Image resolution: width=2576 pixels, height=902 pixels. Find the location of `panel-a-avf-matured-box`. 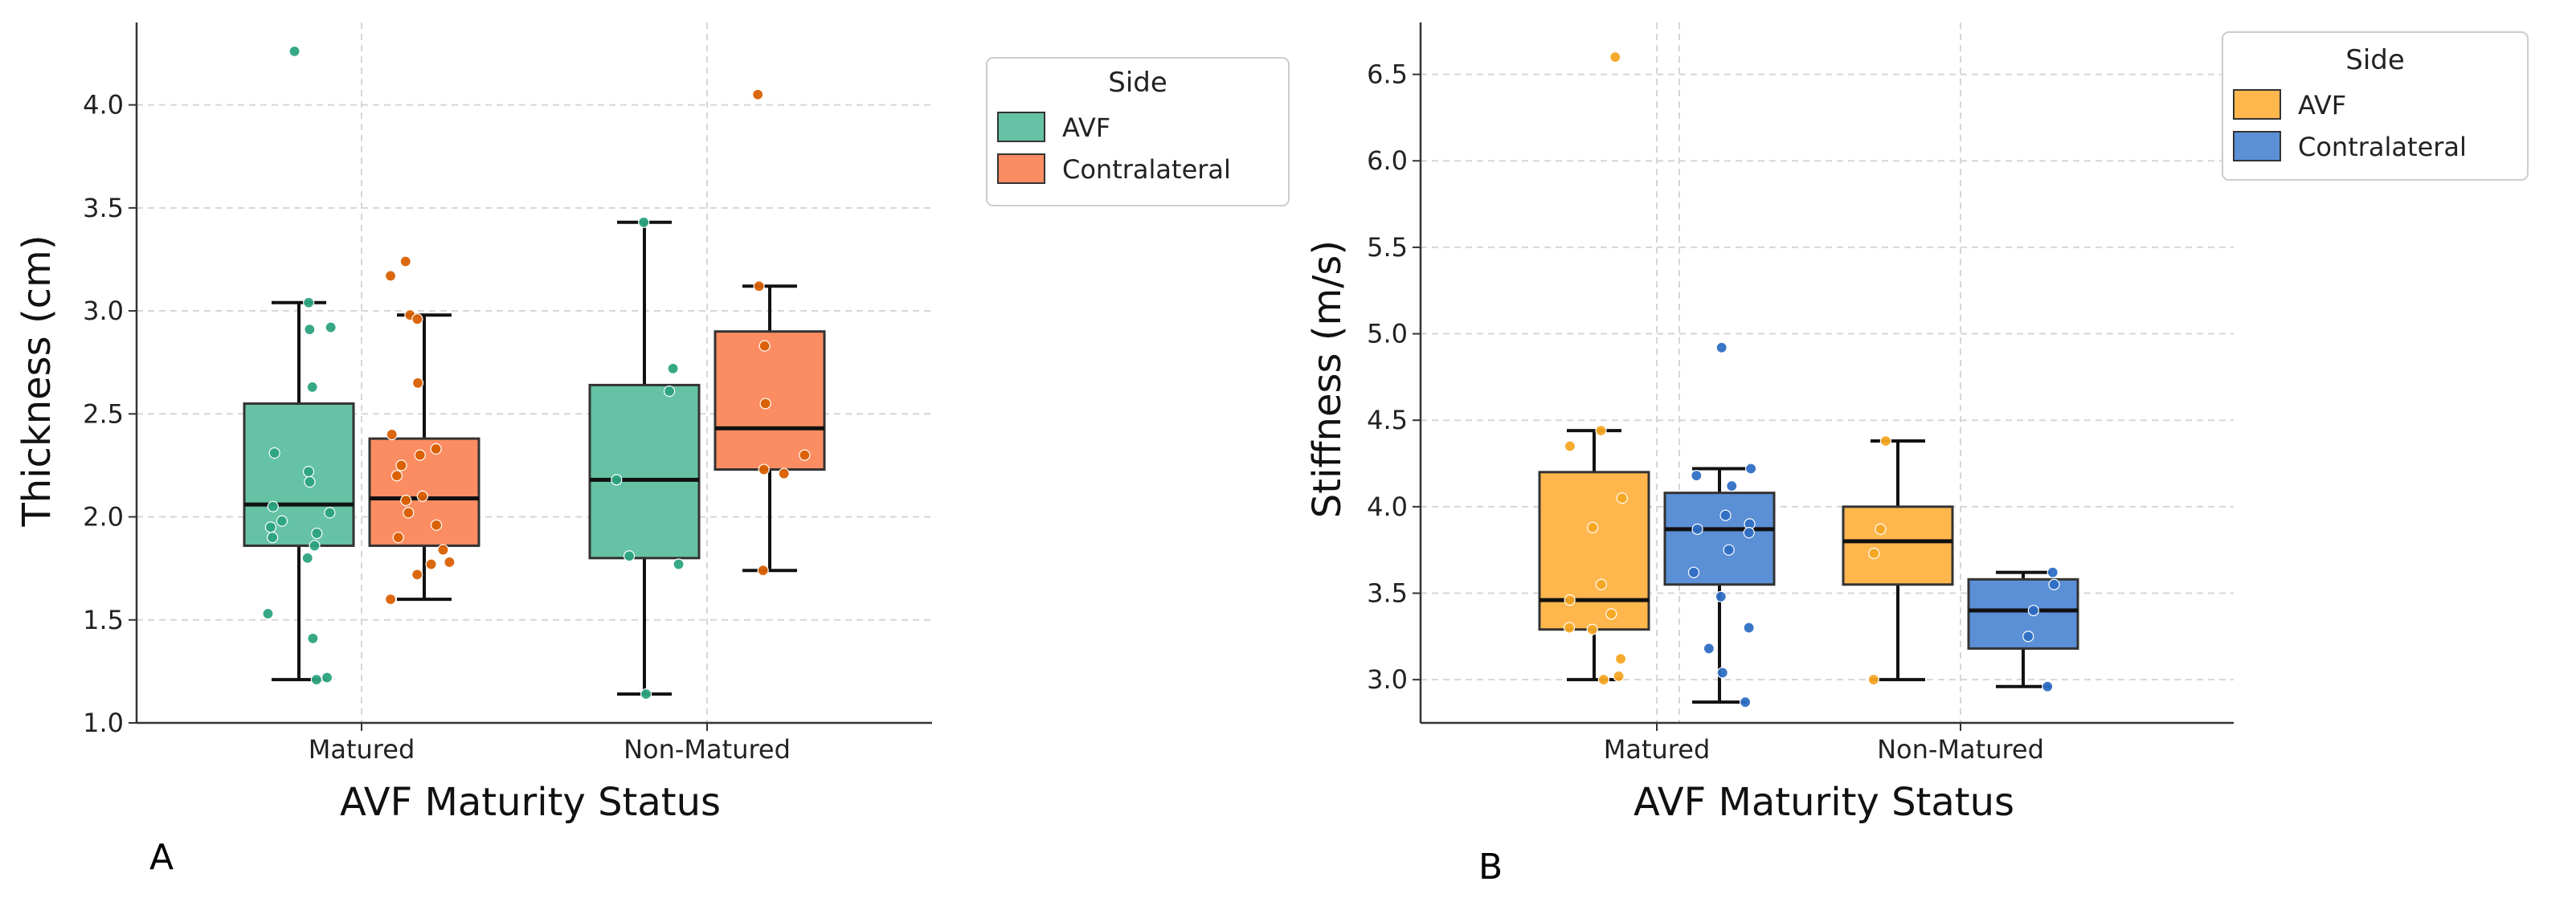

panel-a-avf-matured-box is located at coordinates (299, 474).